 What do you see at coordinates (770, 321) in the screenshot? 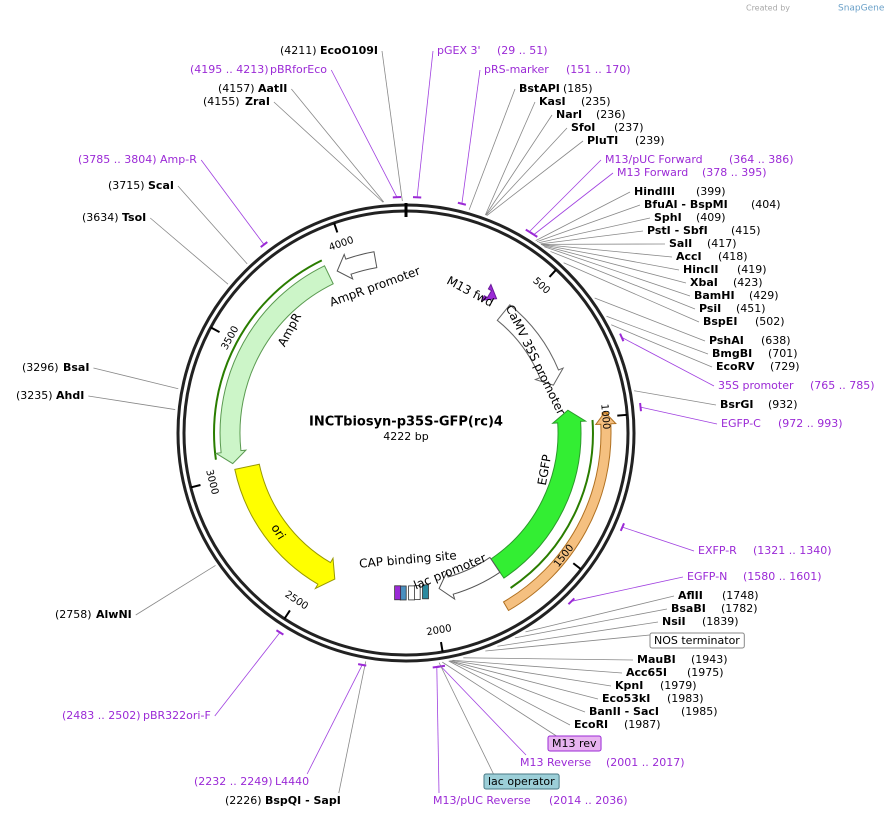
I see `site-position: (502)` at bounding box center [770, 321].